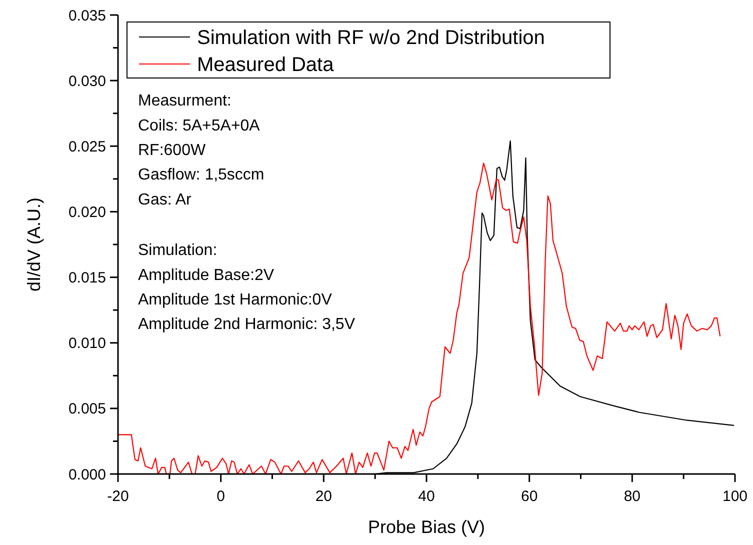 The height and width of the screenshot is (545, 753). What do you see at coordinates (632, 496) in the screenshot?
I see `x-tick-label: 80` at bounding box center [632, 496].